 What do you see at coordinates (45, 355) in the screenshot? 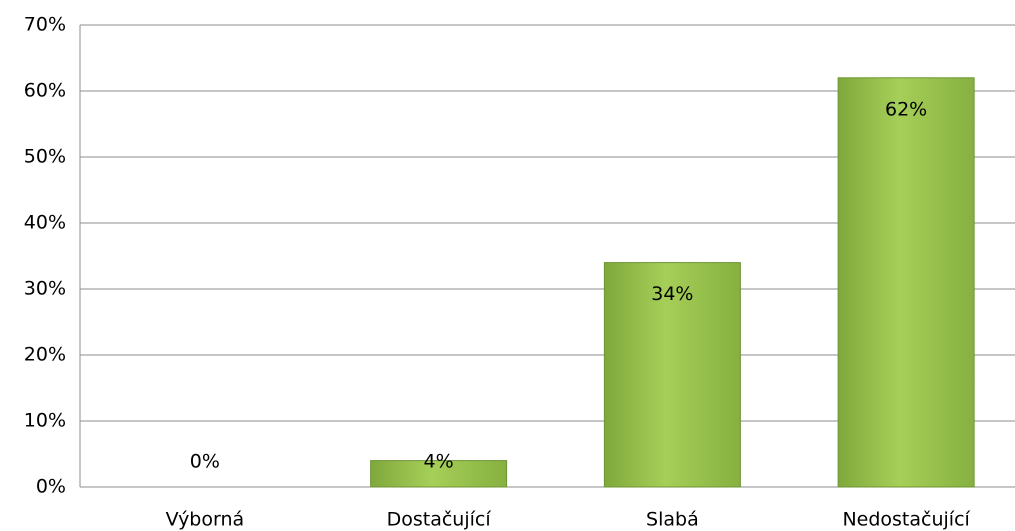
I see `y-tick-label: 20%` at bounding box center [45, 355].